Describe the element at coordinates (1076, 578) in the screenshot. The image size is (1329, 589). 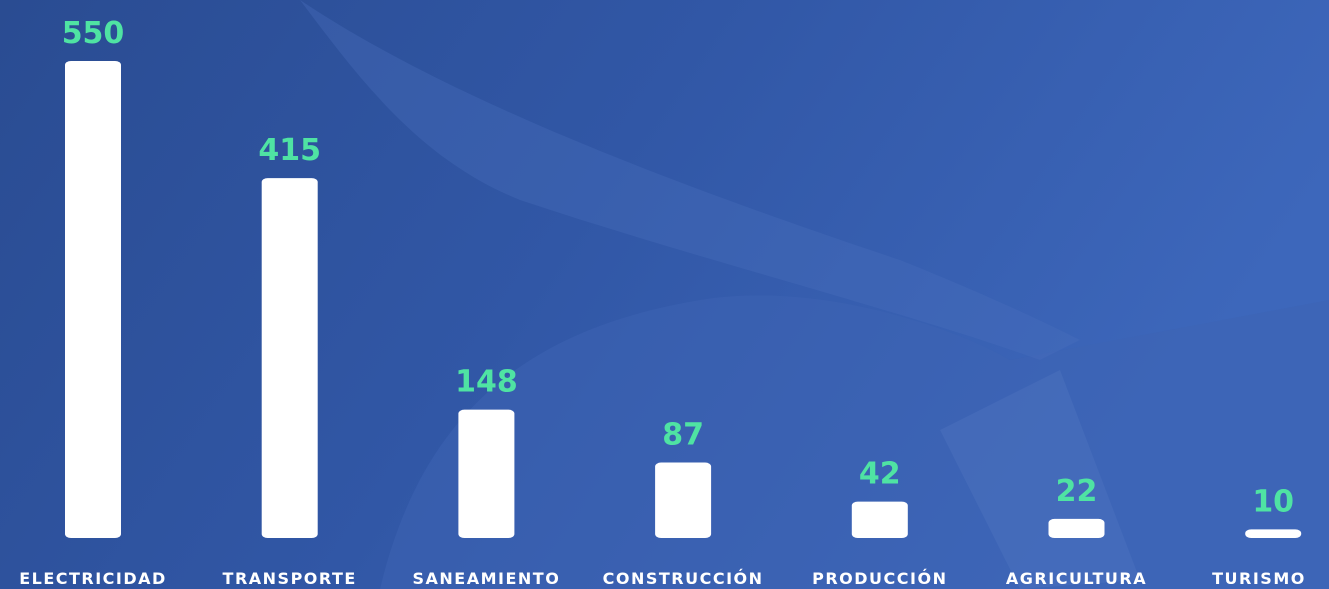
I see `category-label: AGRICULTURA` at that location.